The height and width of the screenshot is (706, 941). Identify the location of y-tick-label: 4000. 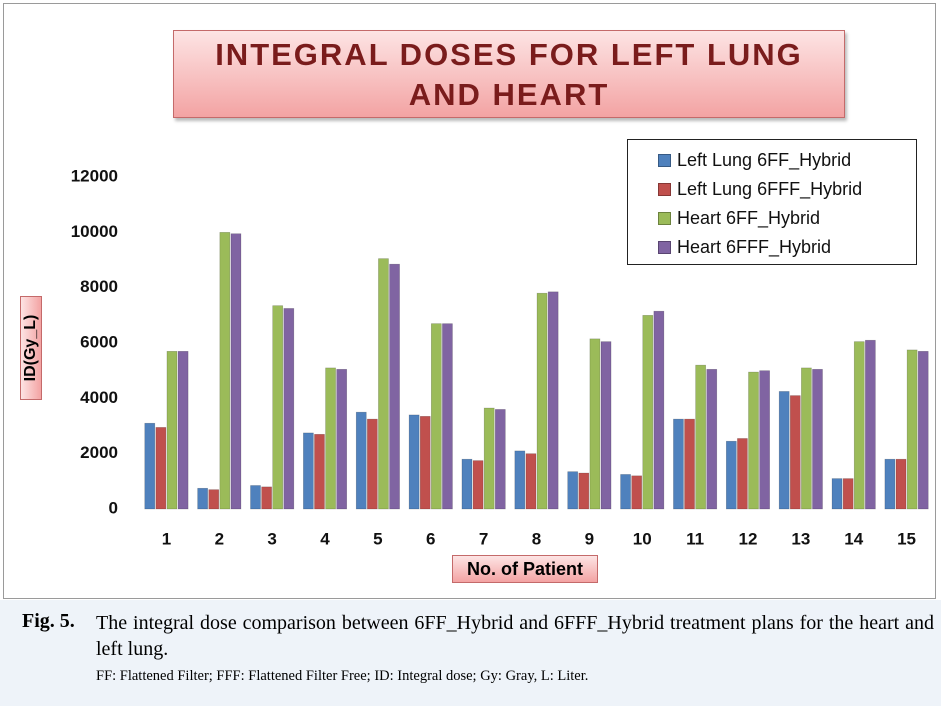
(99, 397).